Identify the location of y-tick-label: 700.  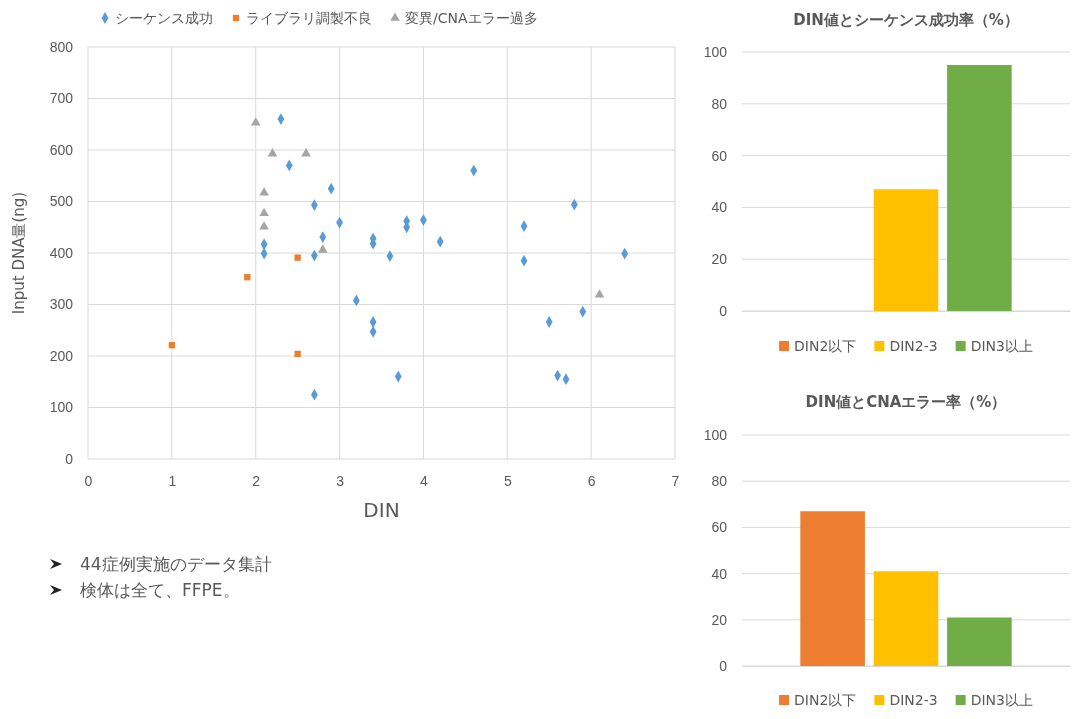
(61, 98).